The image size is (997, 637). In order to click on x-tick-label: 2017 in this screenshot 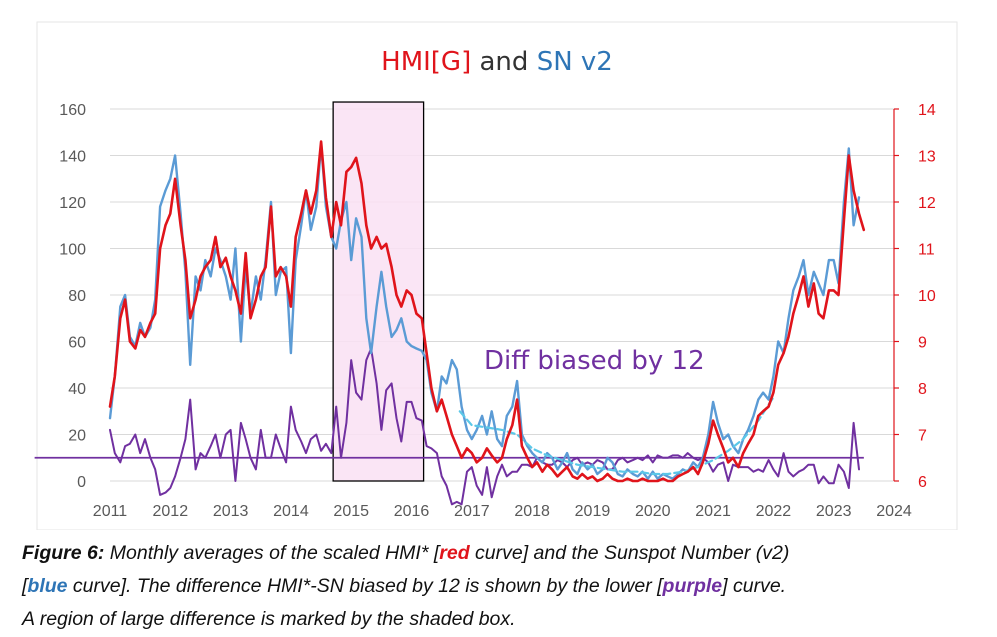, I will do `click(472, 511)`.